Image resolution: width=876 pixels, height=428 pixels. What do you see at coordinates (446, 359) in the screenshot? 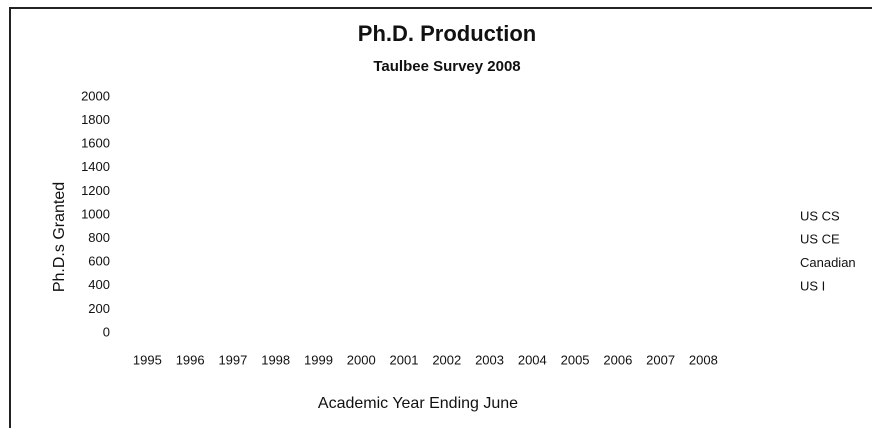
I see `x-tick-label: 2002` at bounding box center [446, 359].